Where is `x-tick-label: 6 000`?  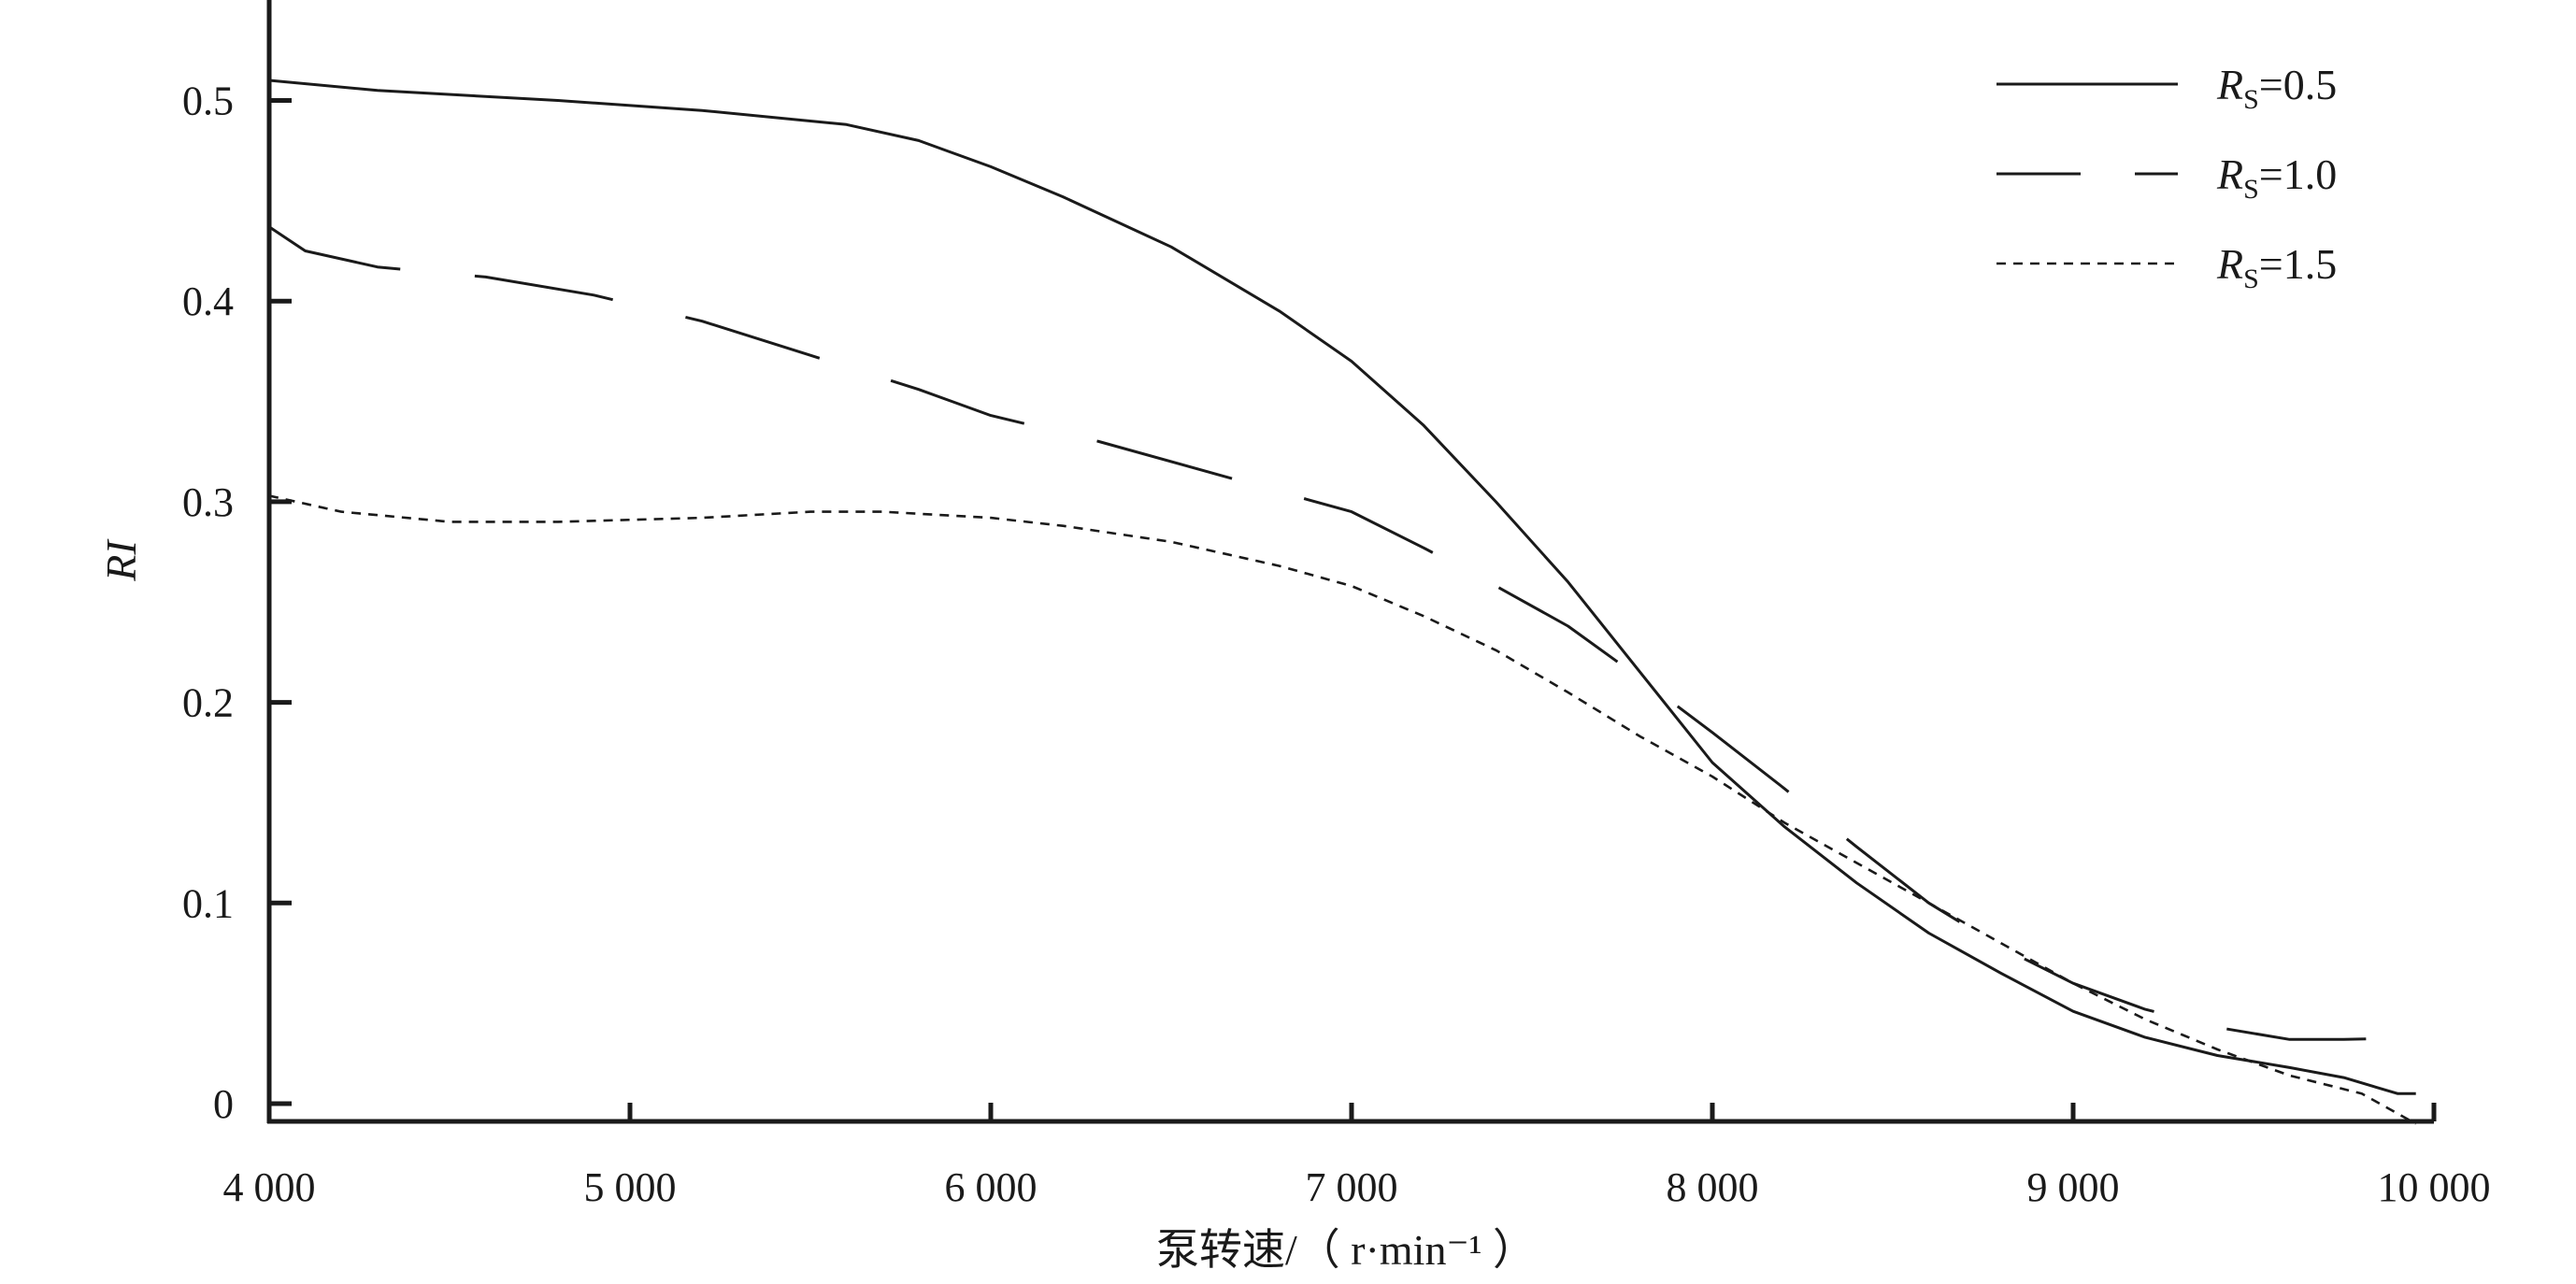 x-tick-label: 6 000 is located at coordinates (991, 1187).